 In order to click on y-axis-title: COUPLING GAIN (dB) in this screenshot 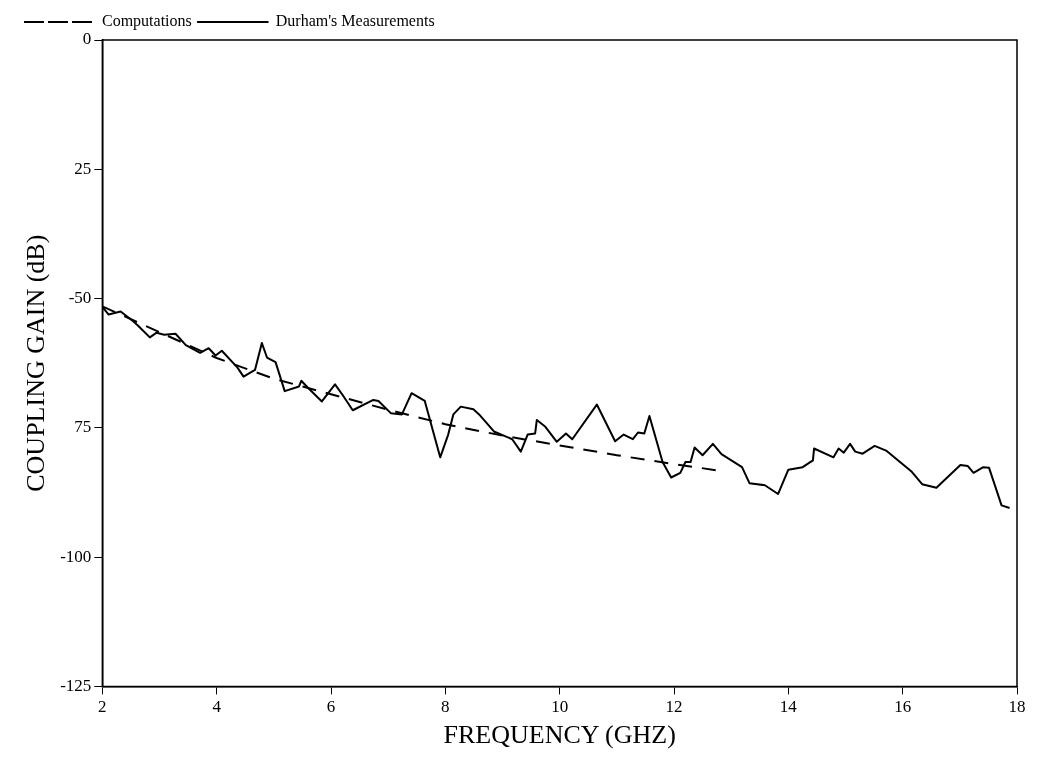, I will do `click(36, 363)`.